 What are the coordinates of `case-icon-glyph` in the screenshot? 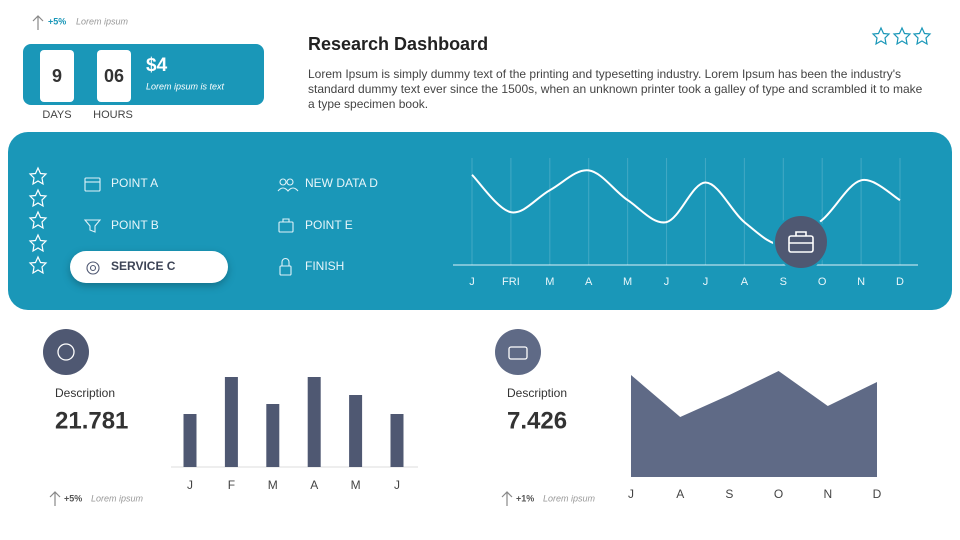 It's located at (518, 353).